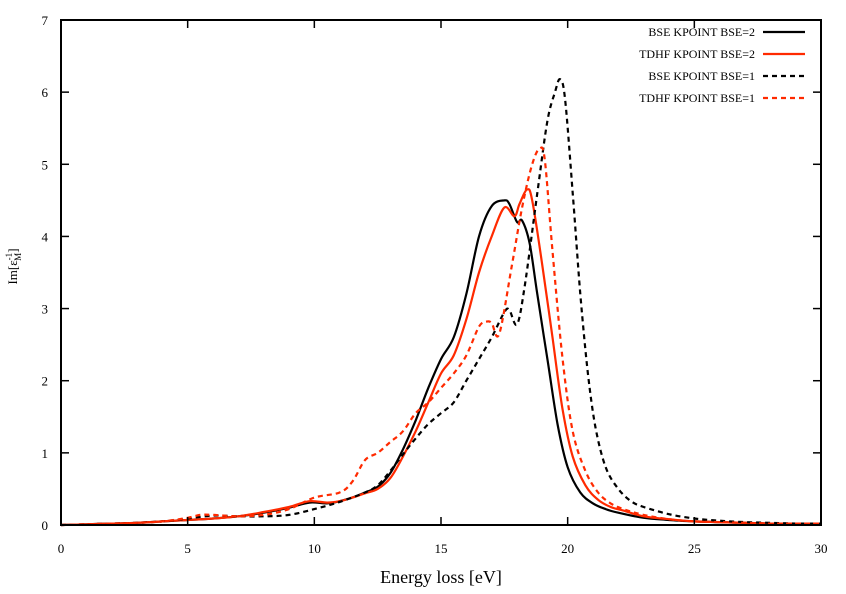 The image size is (846, 594). What do you see at coordinates (45, 525) in the screenshot?
I see `y-tick-label: 0` at bounding box center [45, 525].